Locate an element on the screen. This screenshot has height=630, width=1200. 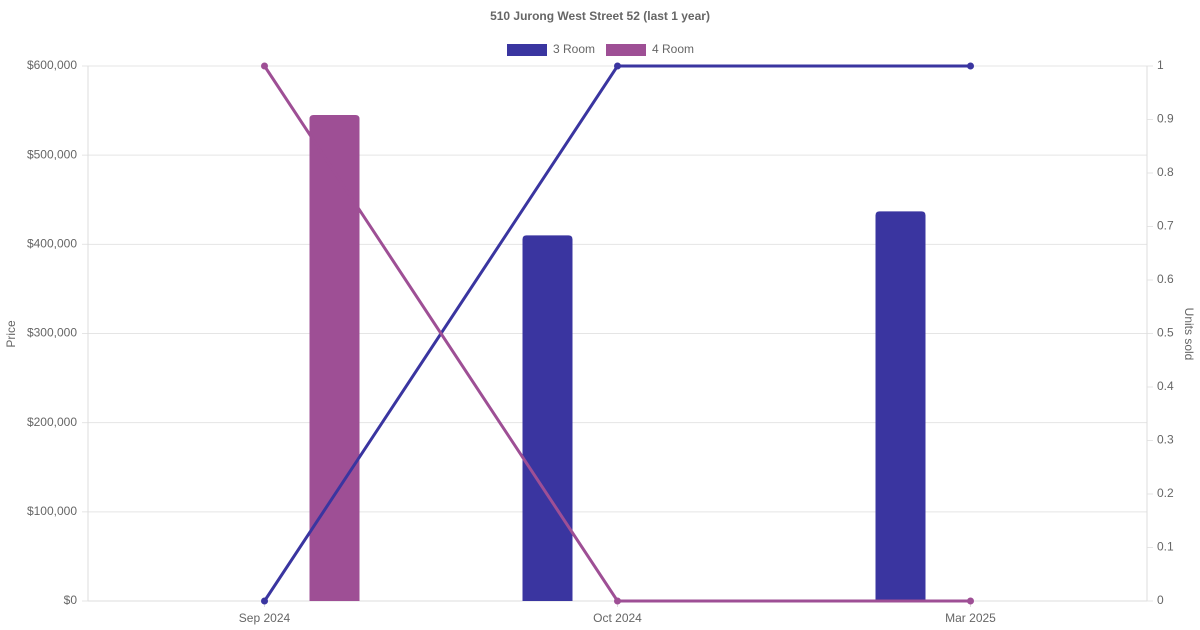
y-axis-title: Price is located at coordinates (11, 334).